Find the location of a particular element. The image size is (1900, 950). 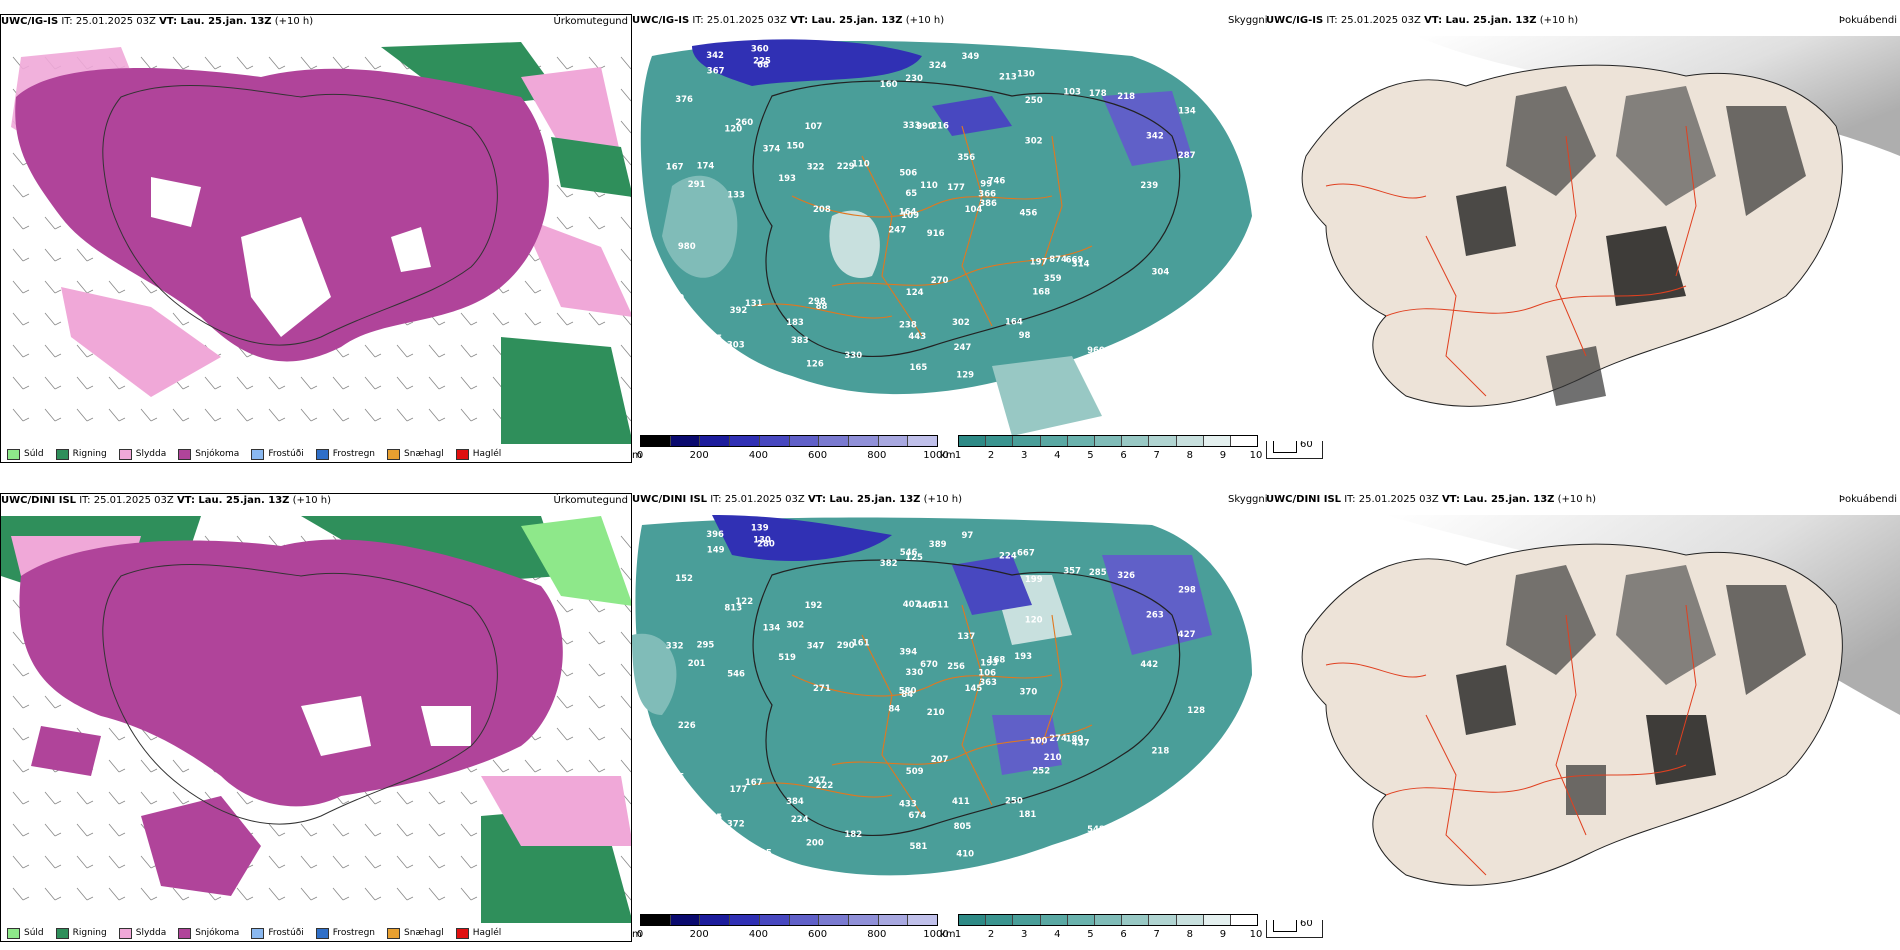

ceiling-label: 359 is located at coordinates (1053, 279).